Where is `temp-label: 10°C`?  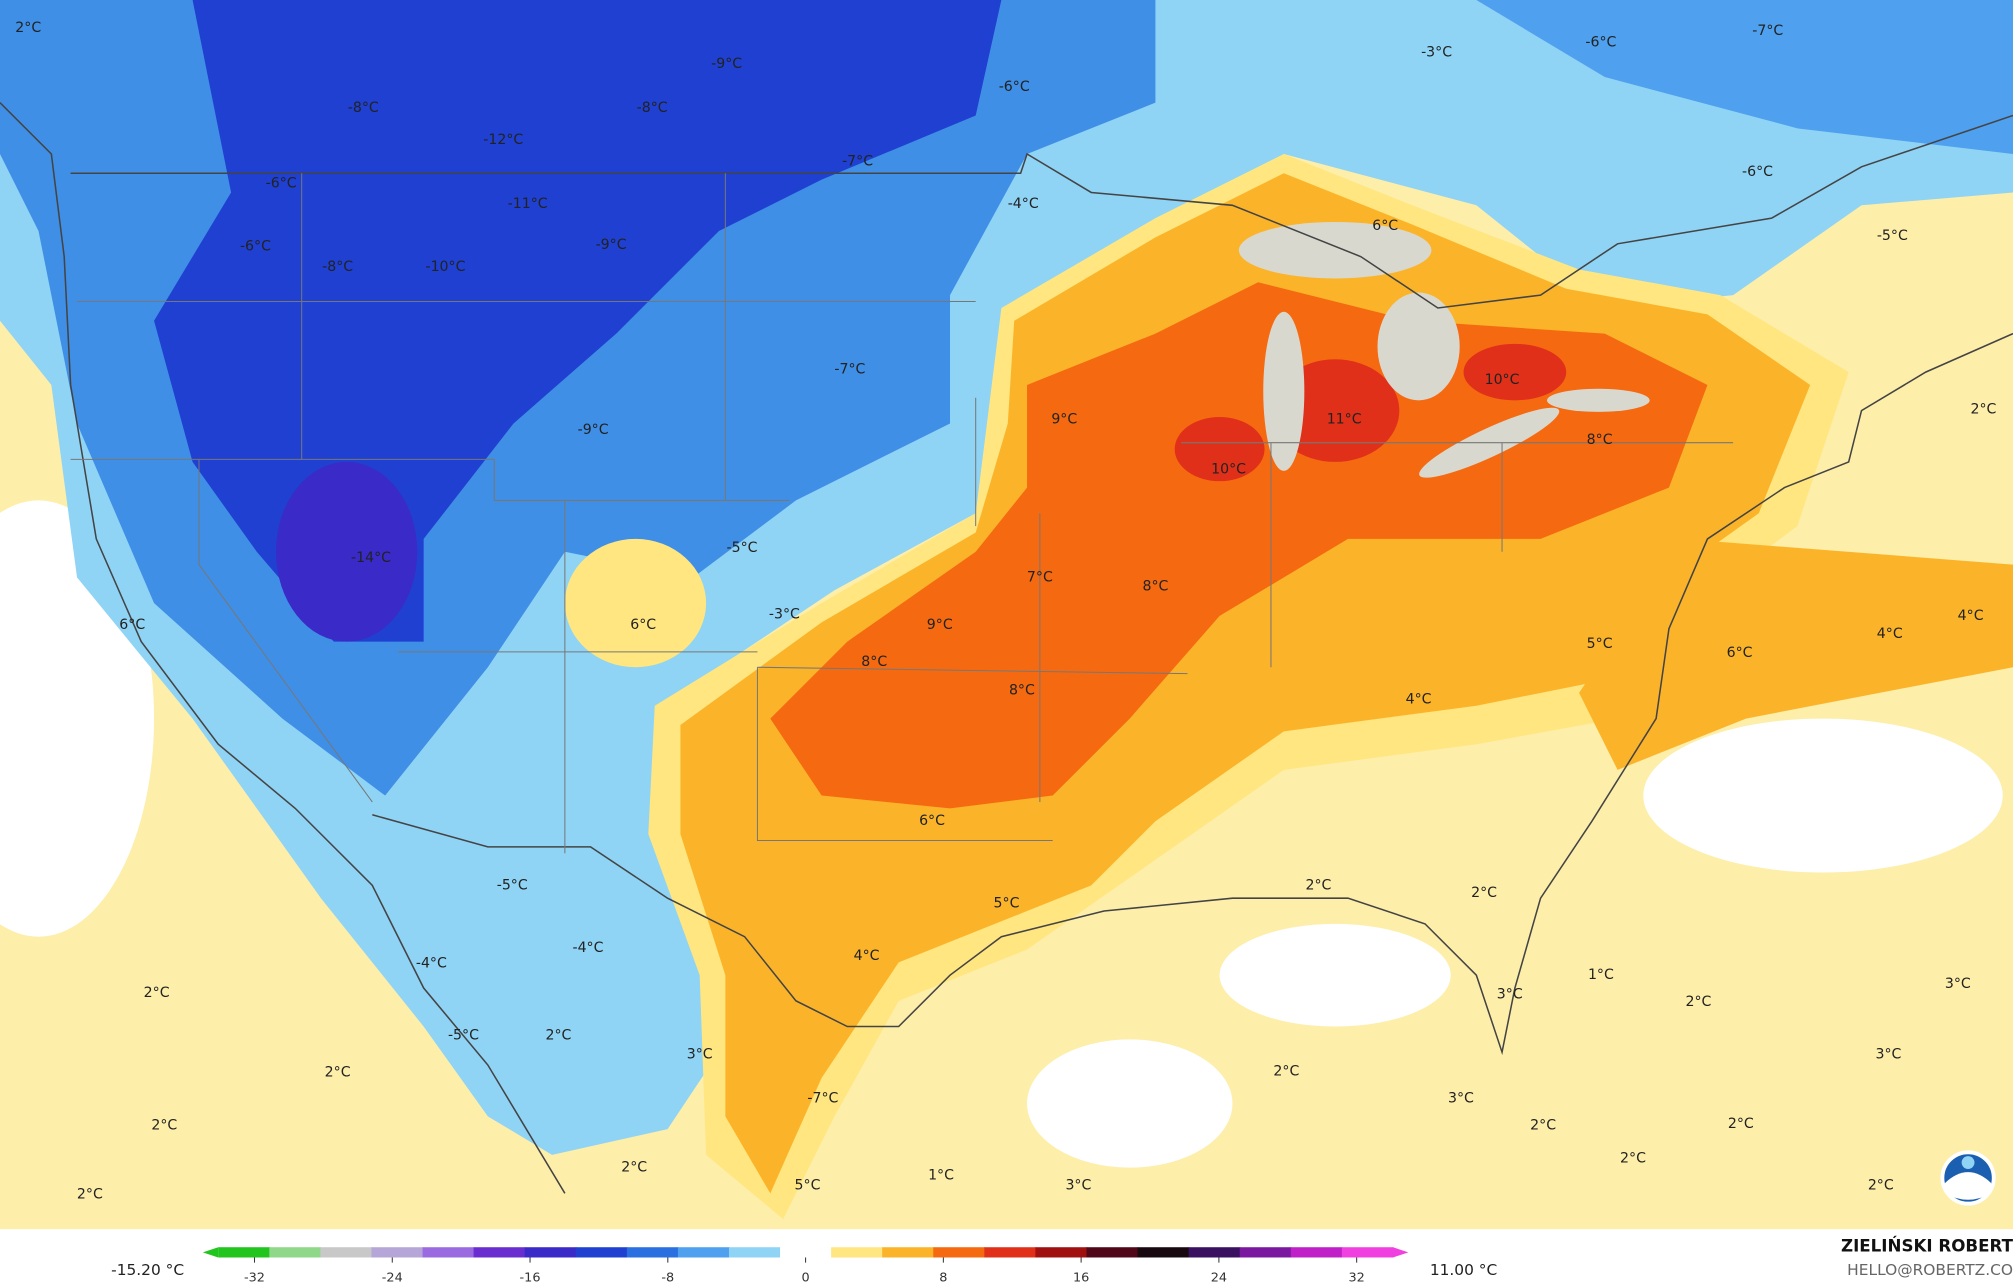
temp-label: 10°C is located at coordinates (1228, 470).